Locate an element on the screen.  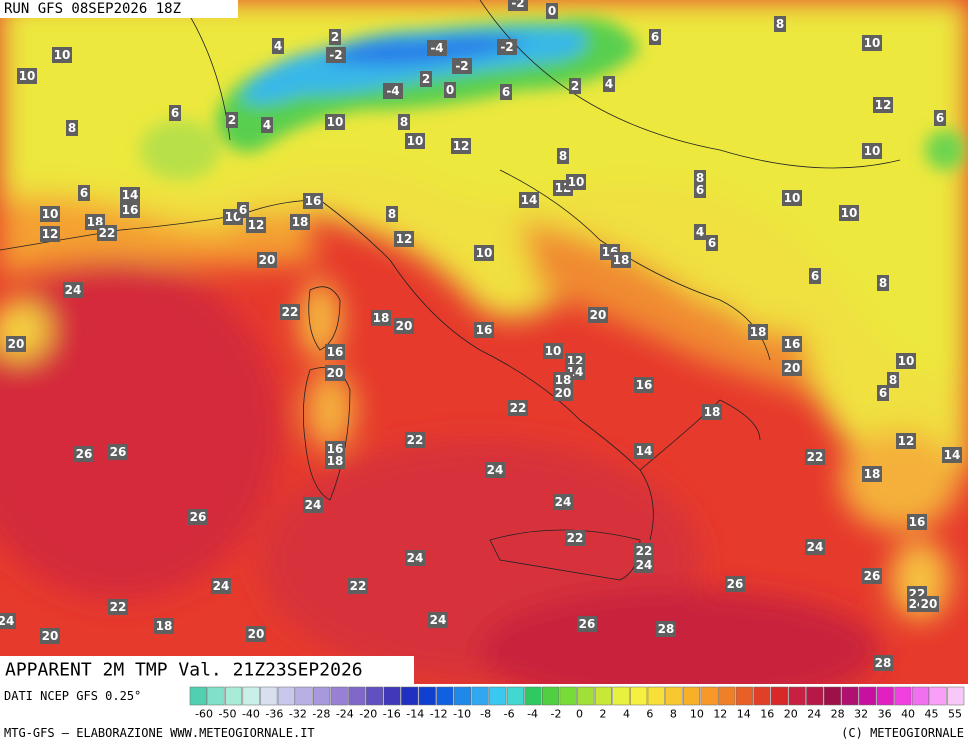
legend-tick-label: -40 is located at coordinates (251, 714).